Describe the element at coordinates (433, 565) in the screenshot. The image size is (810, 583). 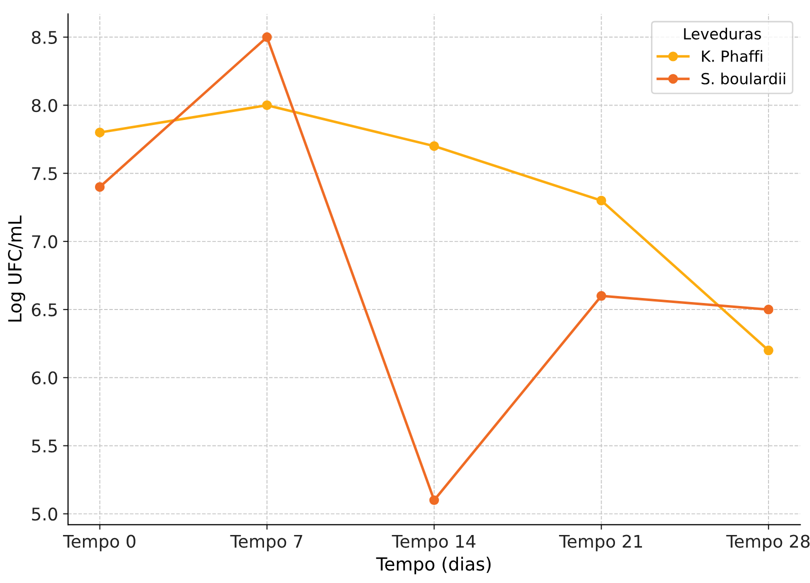
I see `x-axis-title: Tempo (dias)` at that location.